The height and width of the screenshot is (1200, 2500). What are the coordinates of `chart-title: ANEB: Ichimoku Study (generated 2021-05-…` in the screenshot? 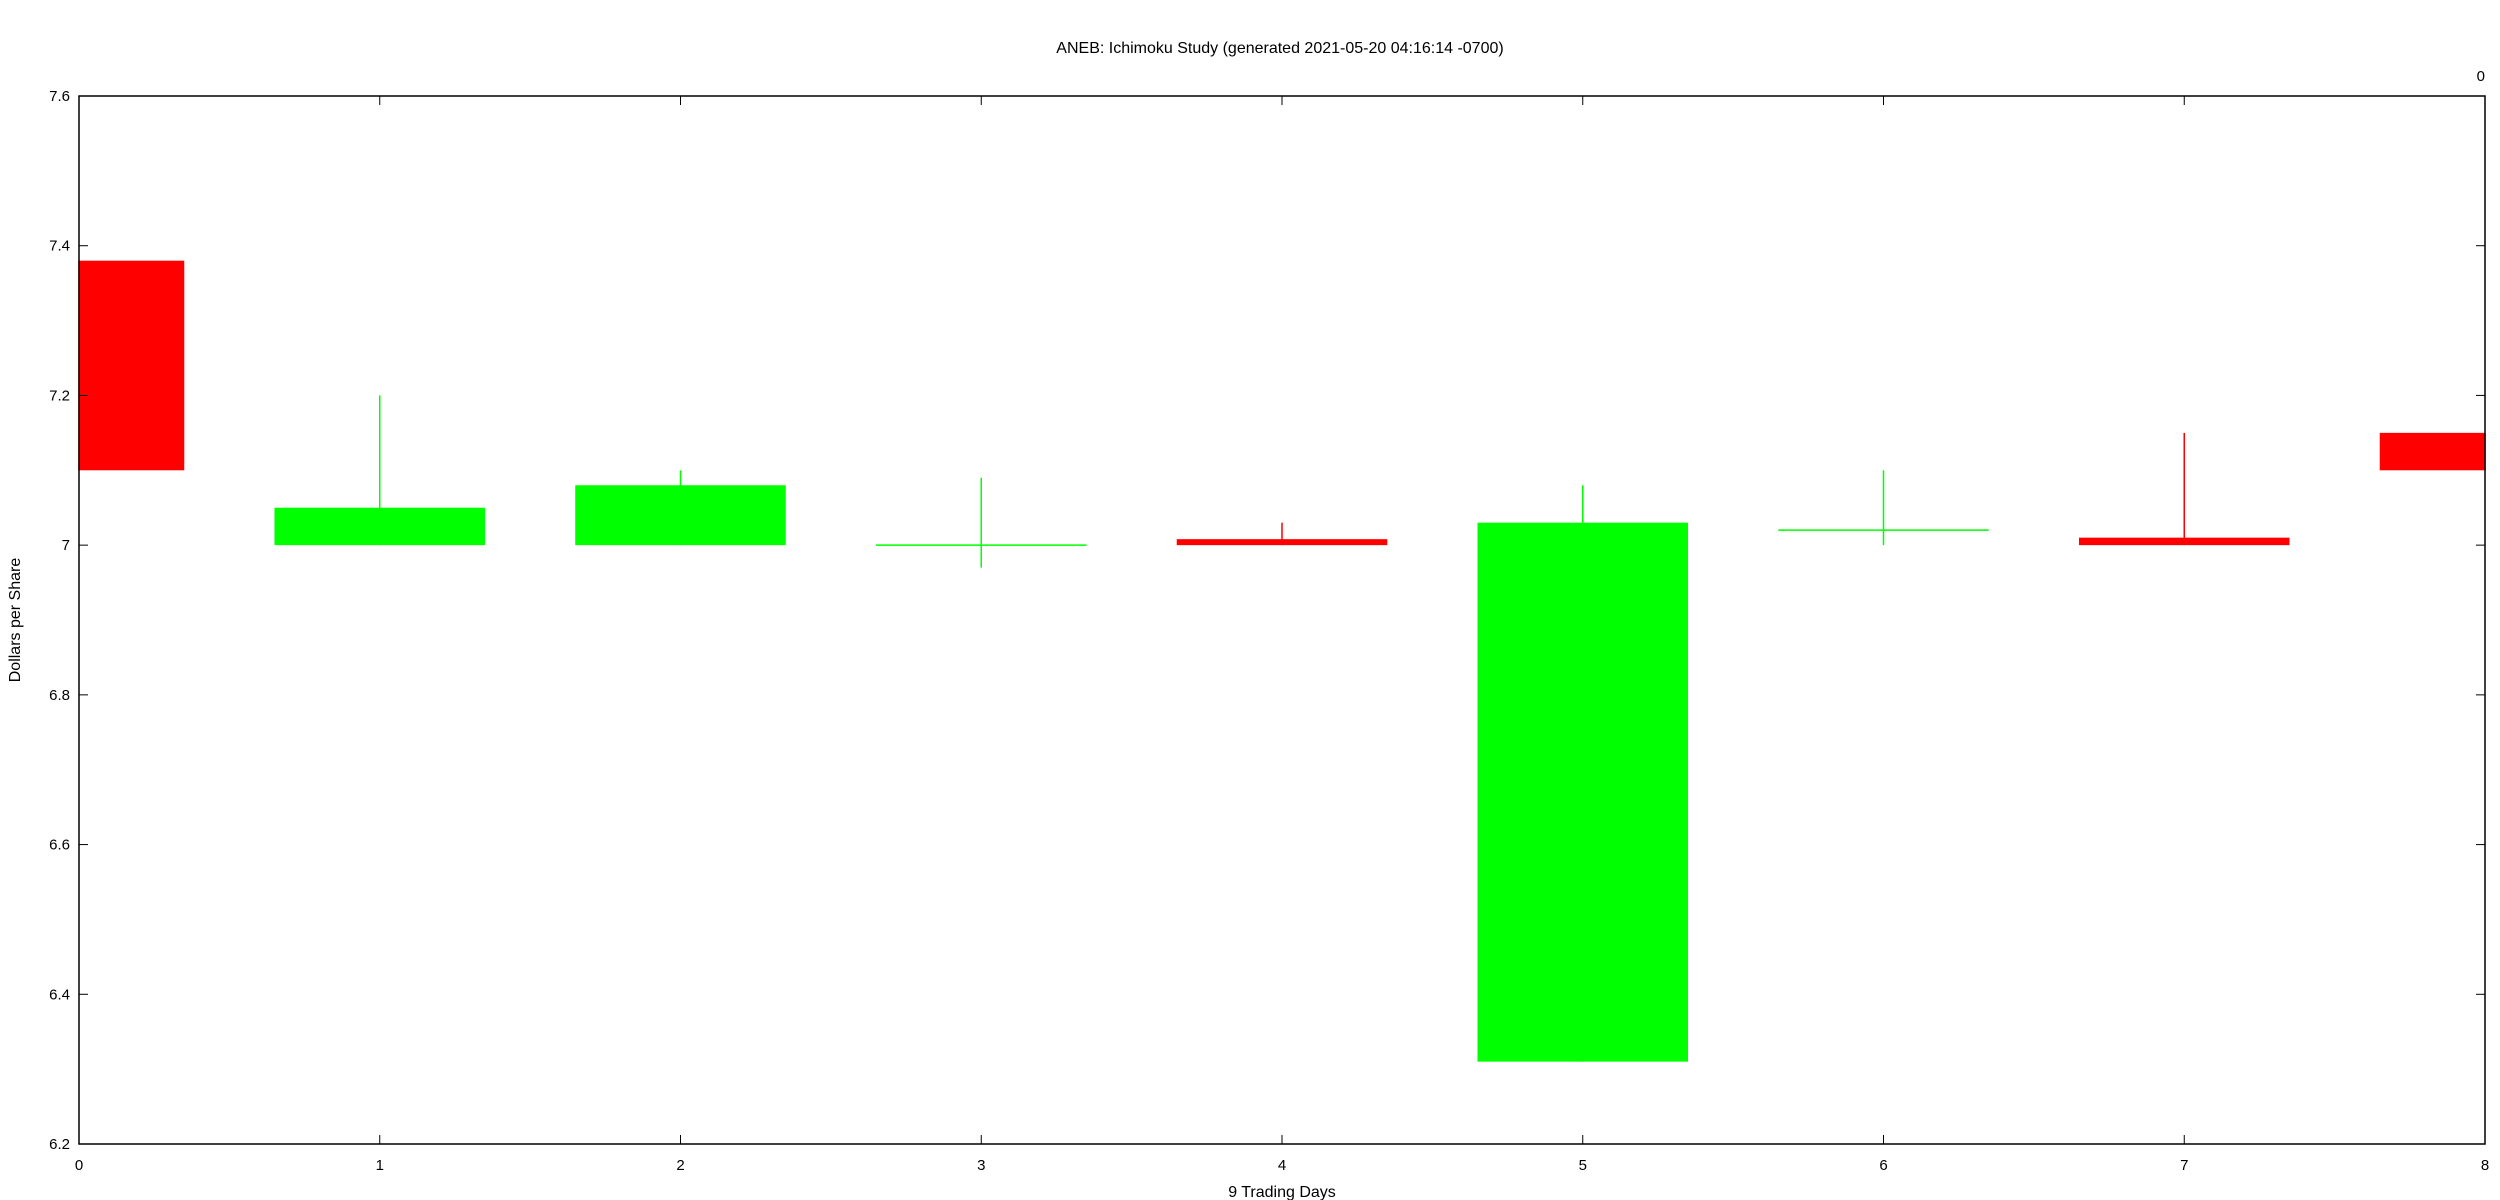 It's located at (1279, 48).